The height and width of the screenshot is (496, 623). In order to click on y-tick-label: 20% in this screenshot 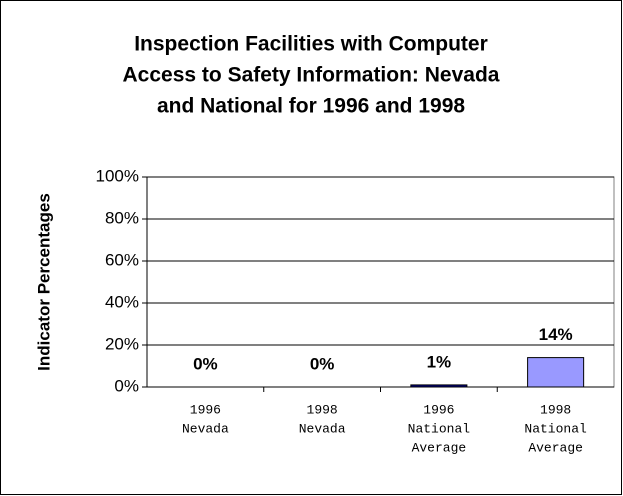, I will do `click(122, 343)`.